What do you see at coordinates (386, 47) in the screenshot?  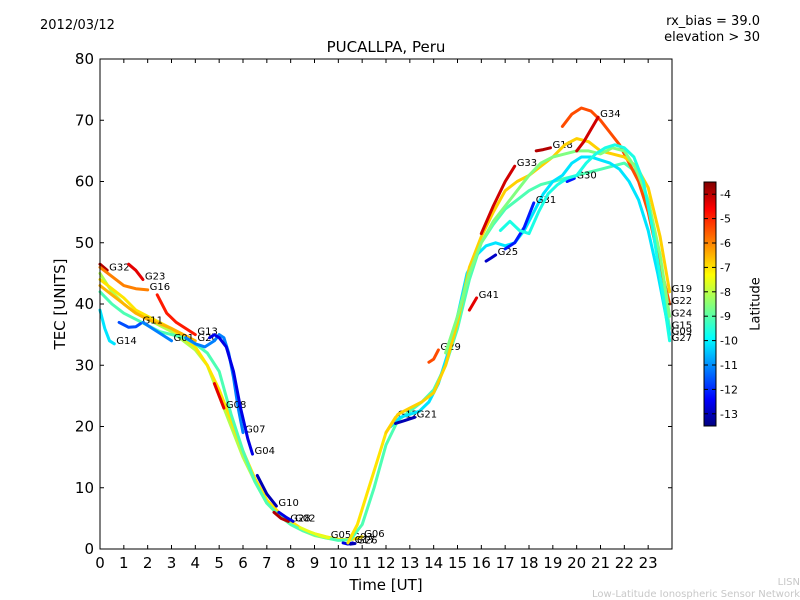 I see `chart-title: PUCALLPA, Peru` at bounding box center [386, 47].